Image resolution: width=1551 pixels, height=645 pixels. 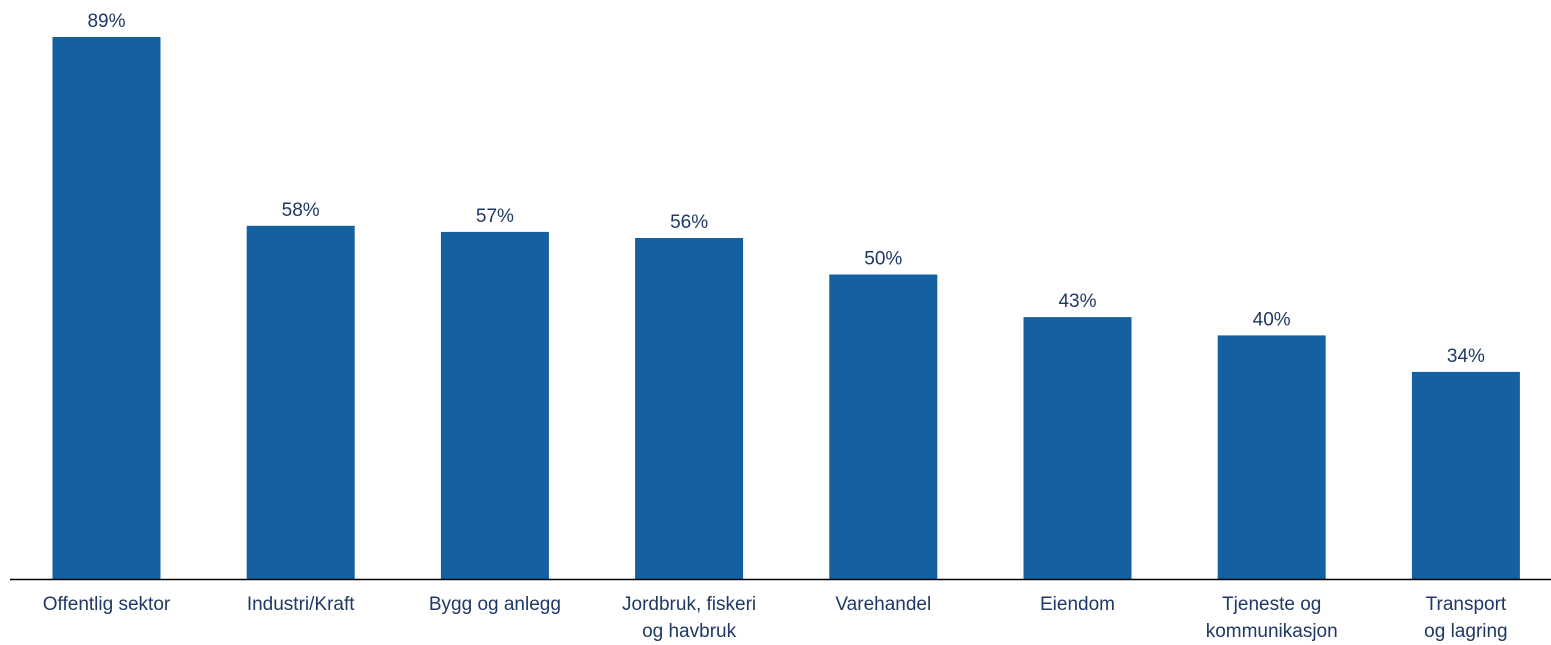 I want to click on category-label-2: Industri/Kraft, so click(x=301, y=604).